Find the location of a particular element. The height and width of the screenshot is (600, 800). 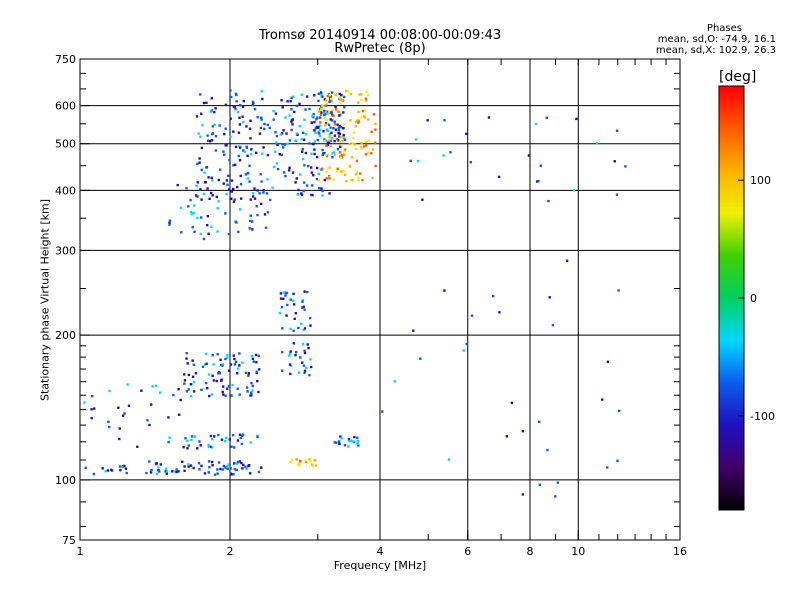

colorbar-ticks: 100 0 -100 is located at coordinates (756, 298).